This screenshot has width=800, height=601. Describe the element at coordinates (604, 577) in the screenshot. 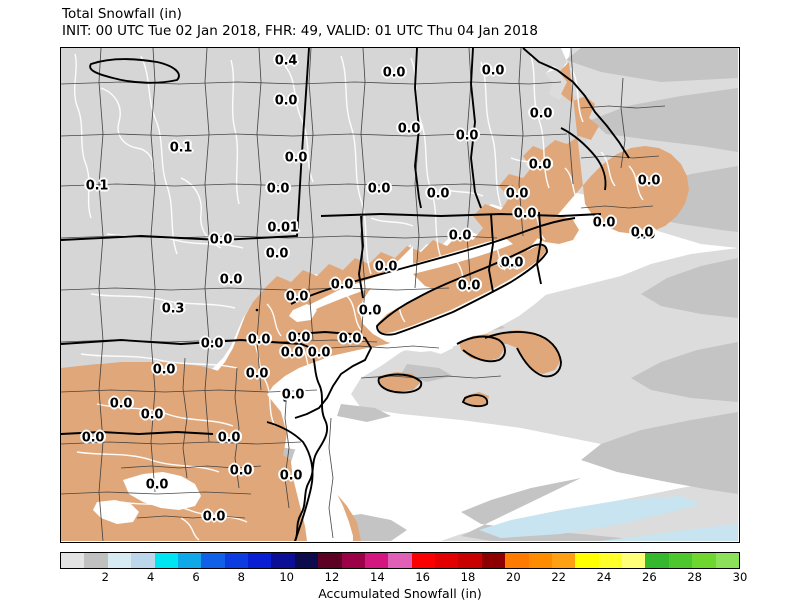

I see `colorbar-tick-label: 24` at that location.